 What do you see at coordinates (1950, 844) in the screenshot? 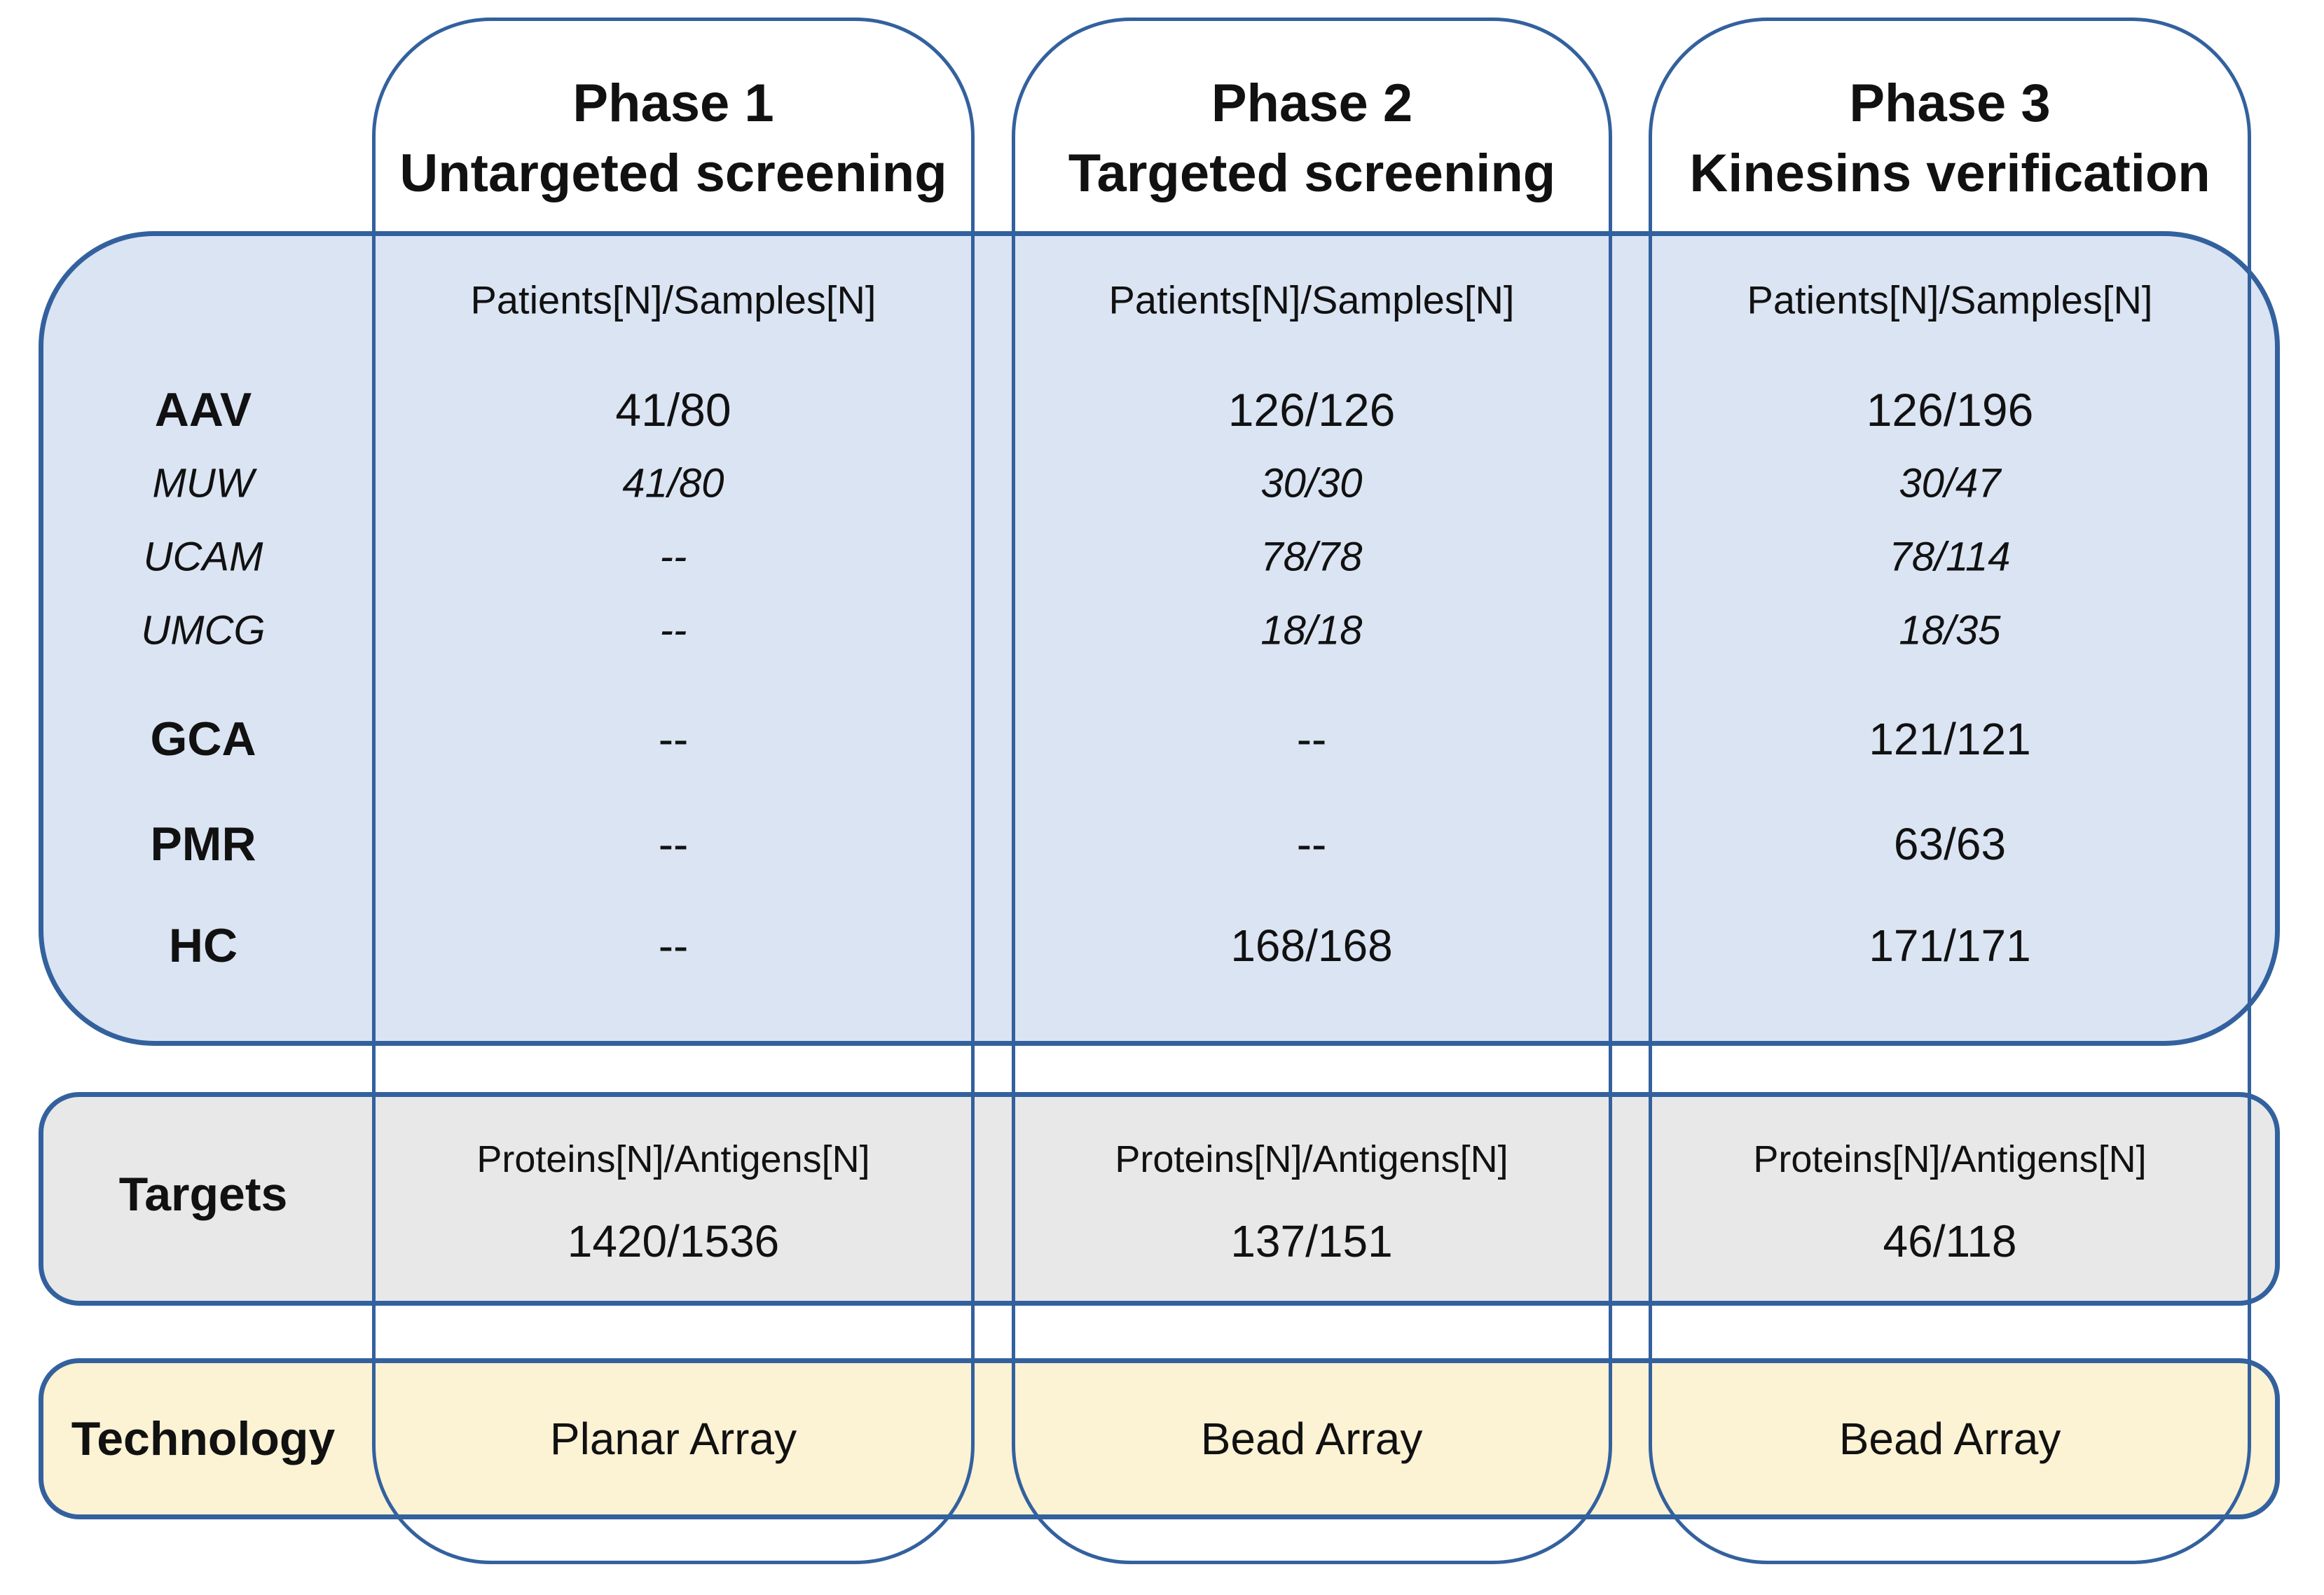
I see `cell-pmr-phase3: 63/63` at bounding box center [1950, 844].